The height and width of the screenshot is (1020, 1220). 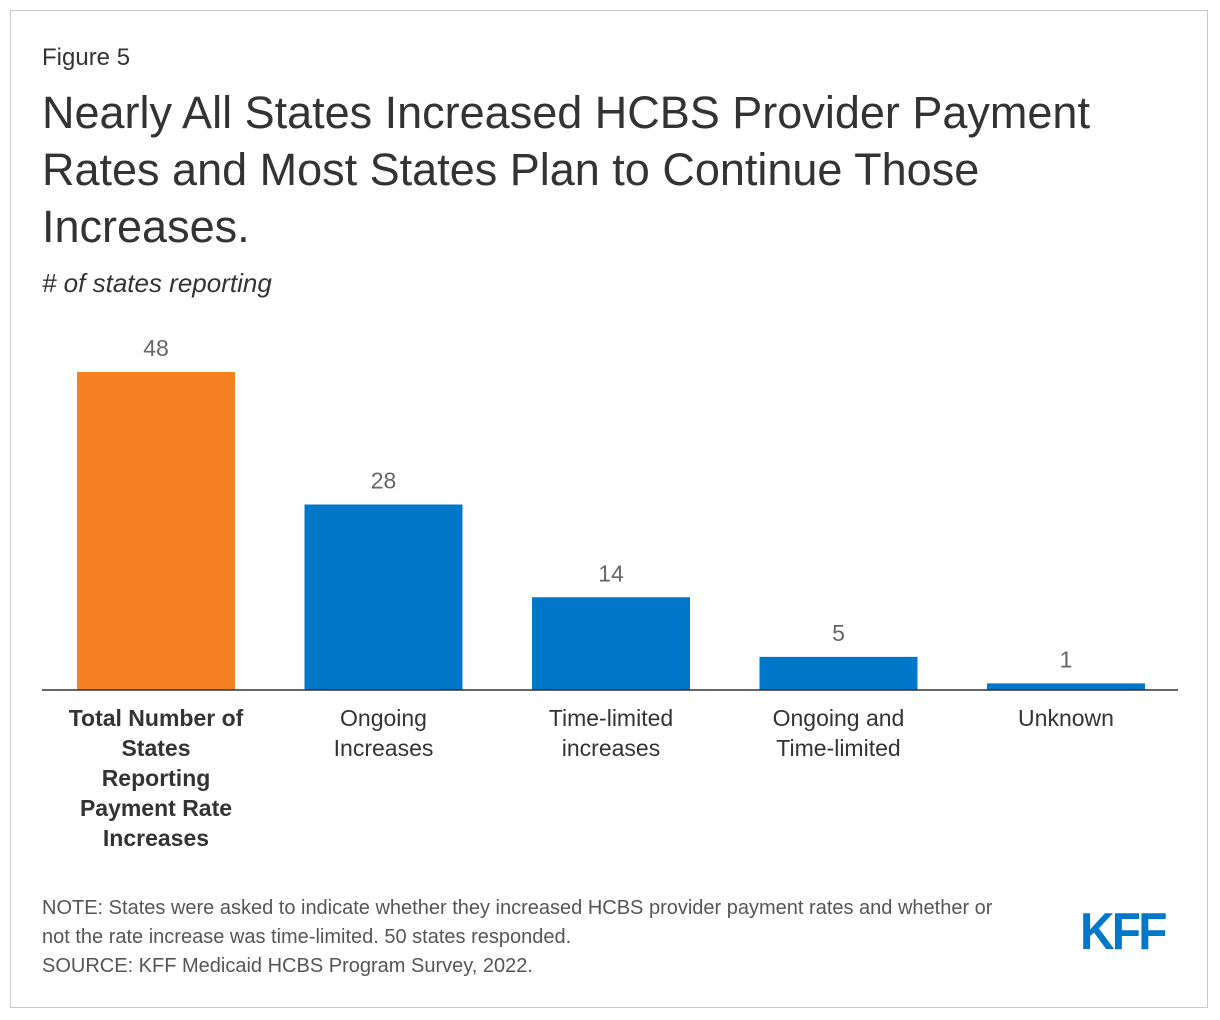 I want to click on figure-label: Figure 5, so click(x=86, y=57).